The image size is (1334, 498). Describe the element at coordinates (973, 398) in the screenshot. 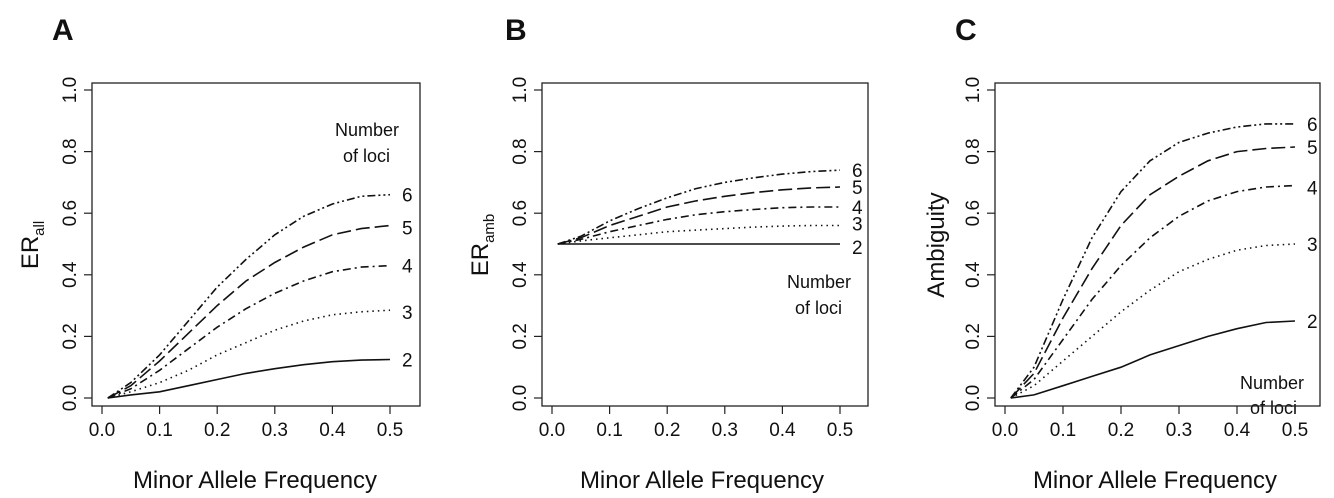

I see `panel-c-y-tick-label: 0.0` at that location.